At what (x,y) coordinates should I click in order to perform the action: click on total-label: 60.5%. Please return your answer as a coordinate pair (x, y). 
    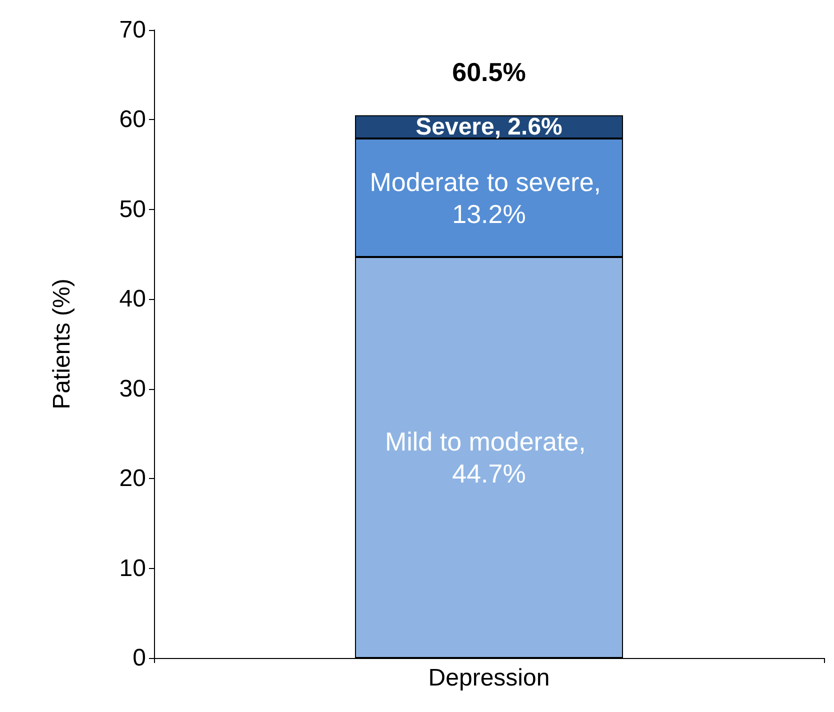
    Looking at the image, I should click on (489, 72).